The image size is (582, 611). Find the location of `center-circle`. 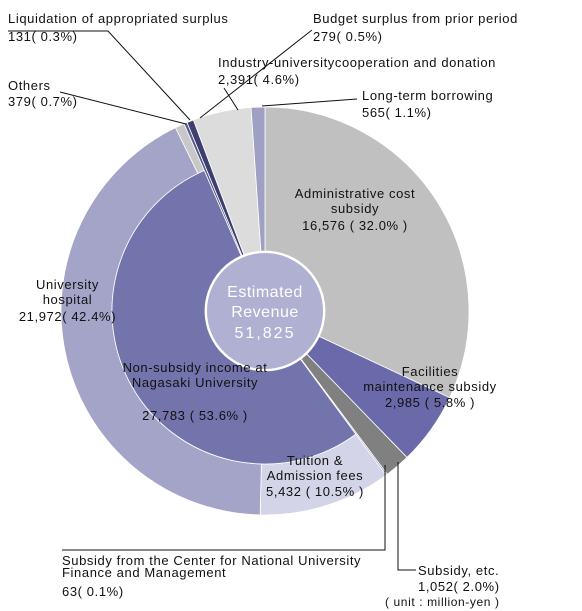

center-circle is located at coordinates (265, 311).